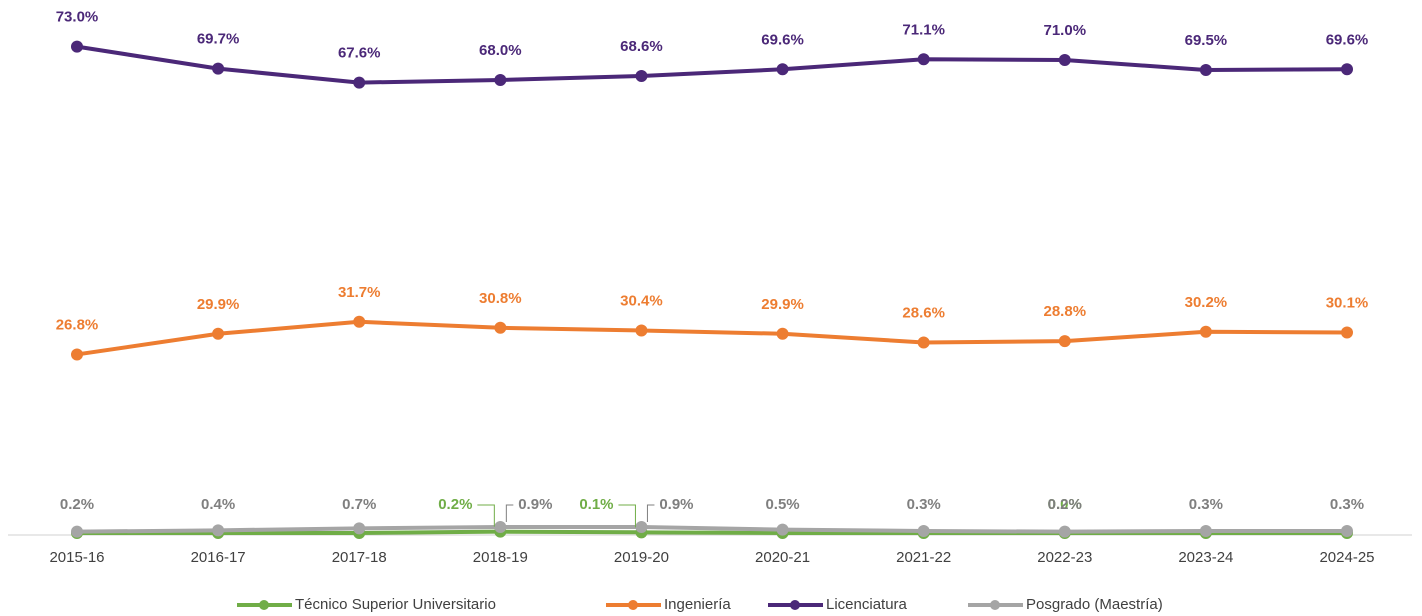 The height and width of the screenshot is (616, 1422). Describe the element at coordinates (500, 50) in the screenshot. I see `data-label: 68.0%` at that location.